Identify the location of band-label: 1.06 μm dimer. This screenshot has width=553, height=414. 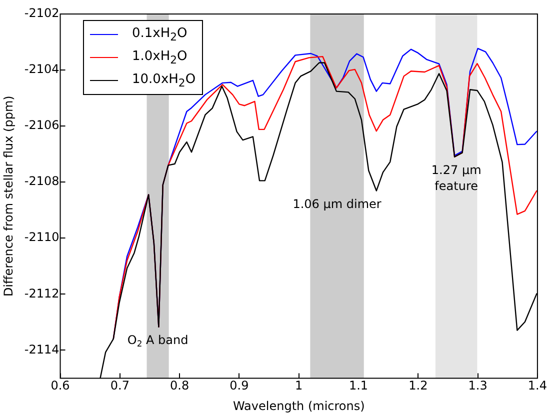
(337, 203).